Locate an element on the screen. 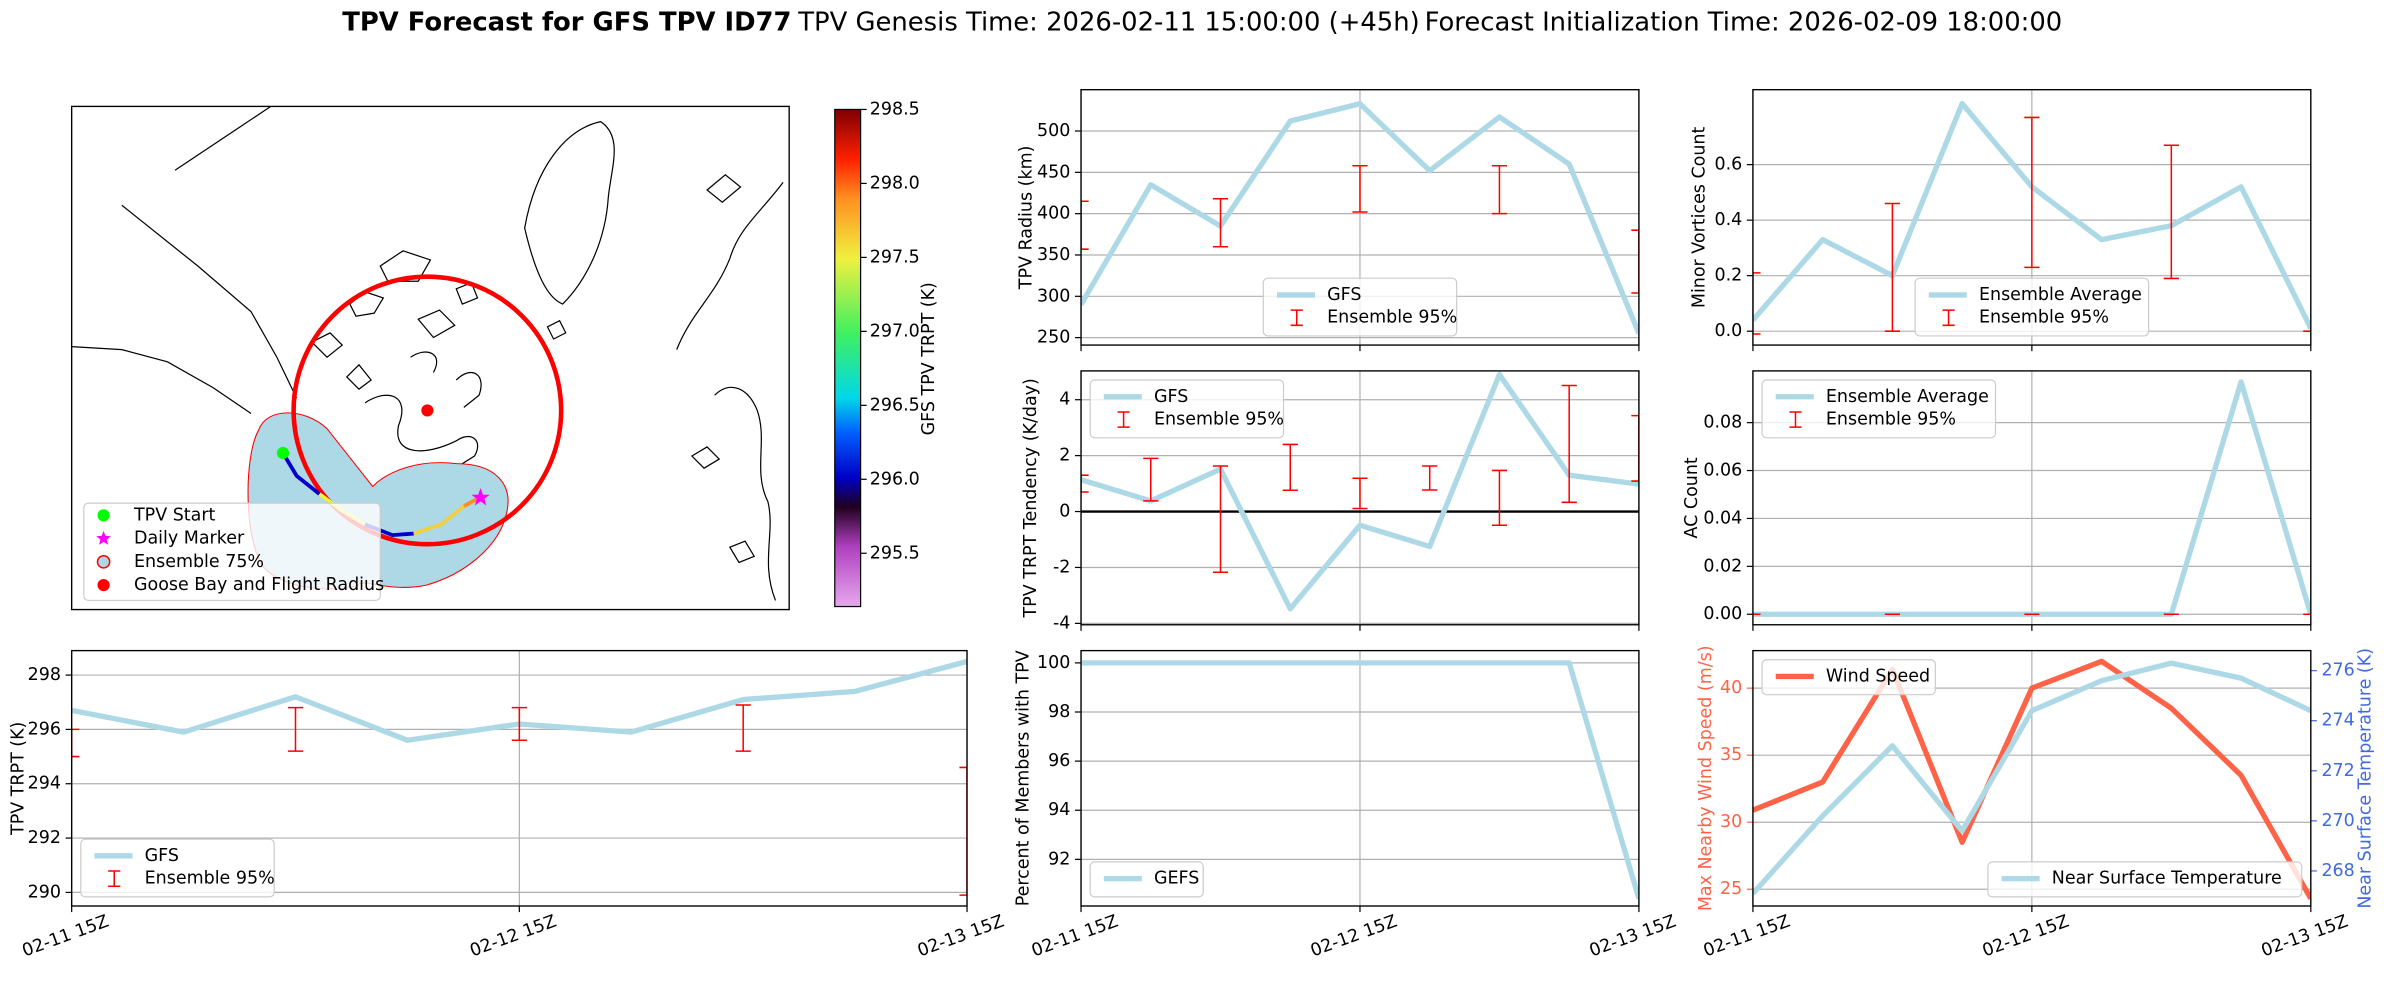  y-tick-label: 400 is located at coordinates (1053, 214).